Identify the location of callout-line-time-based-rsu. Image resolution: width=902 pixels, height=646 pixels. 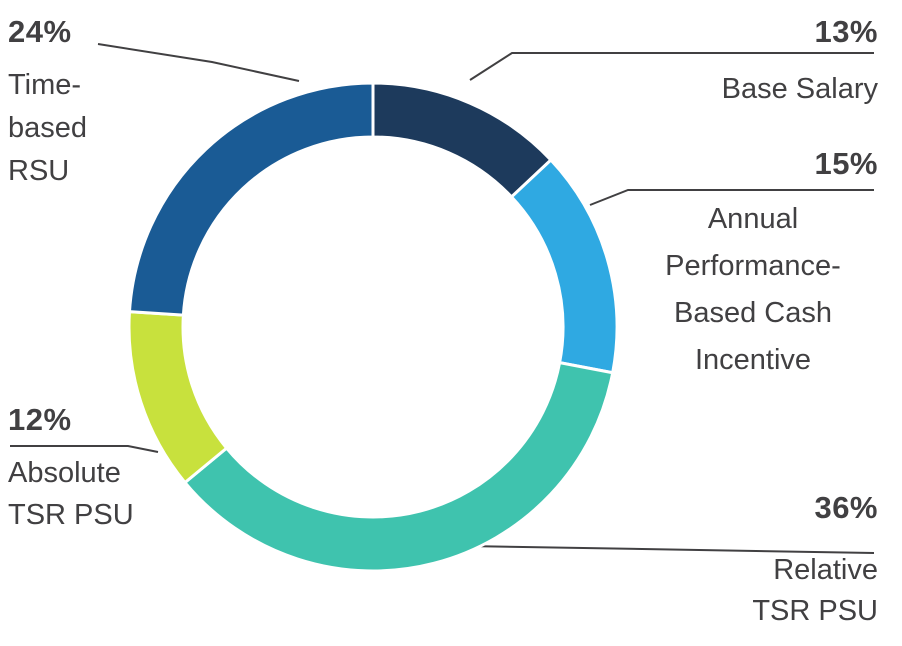
(198, 62).